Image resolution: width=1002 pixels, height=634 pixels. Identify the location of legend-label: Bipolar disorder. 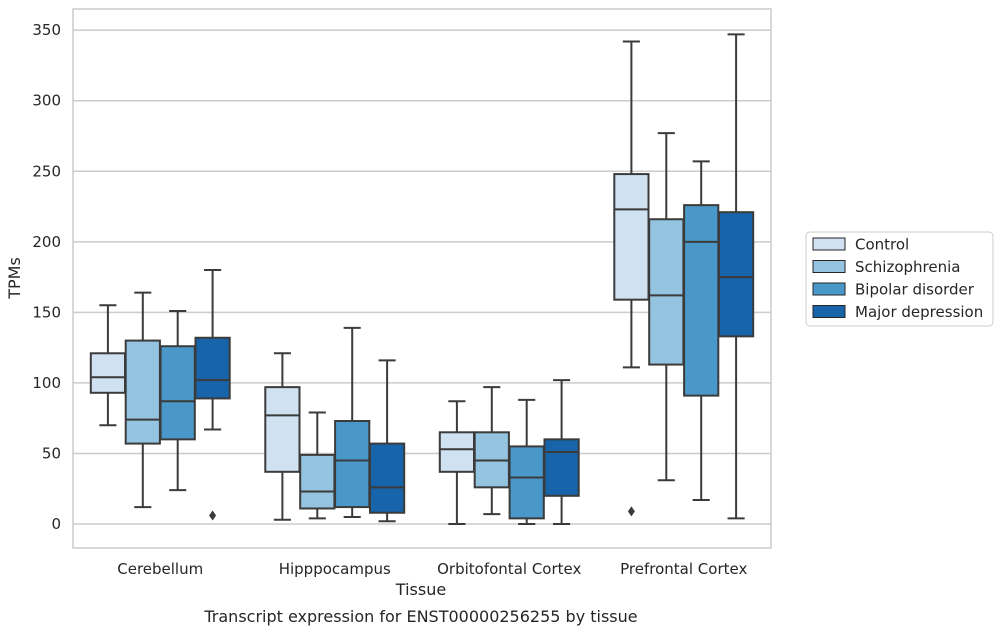
(915, 290).